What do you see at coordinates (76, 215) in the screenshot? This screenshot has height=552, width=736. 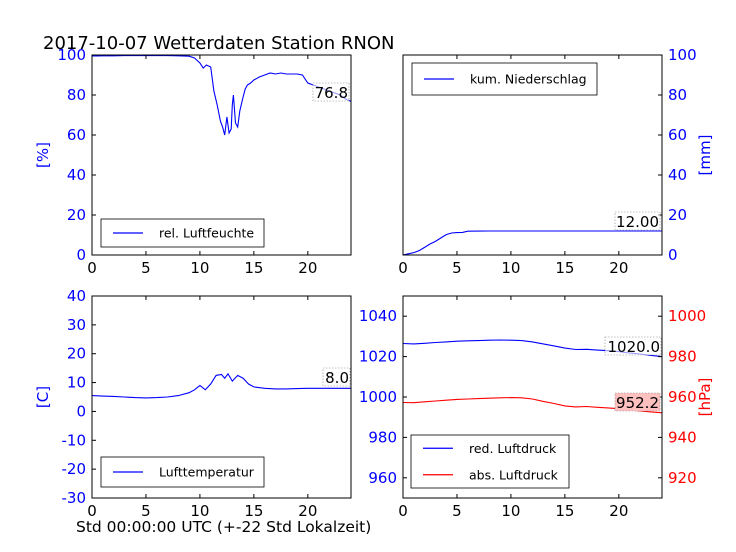 I see `humidity-ytick-label: 20` at bounding box center [76, 215].